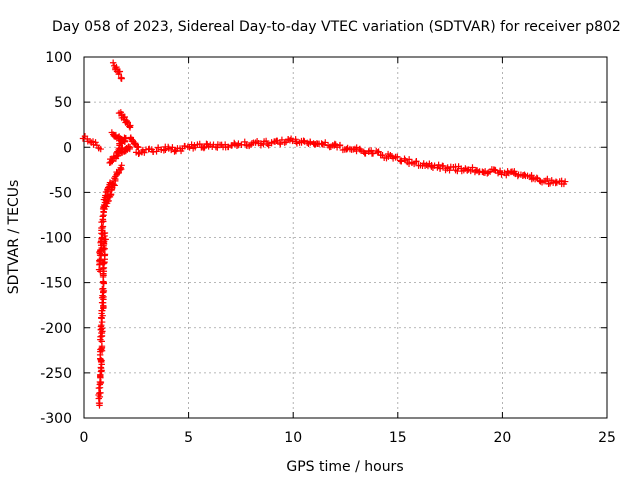 This screenshot has height=480, width=640. Describe the element at coordinates (344, 467) in the screenshot. I see `x-axis-label: GPS time / hours` at that location.